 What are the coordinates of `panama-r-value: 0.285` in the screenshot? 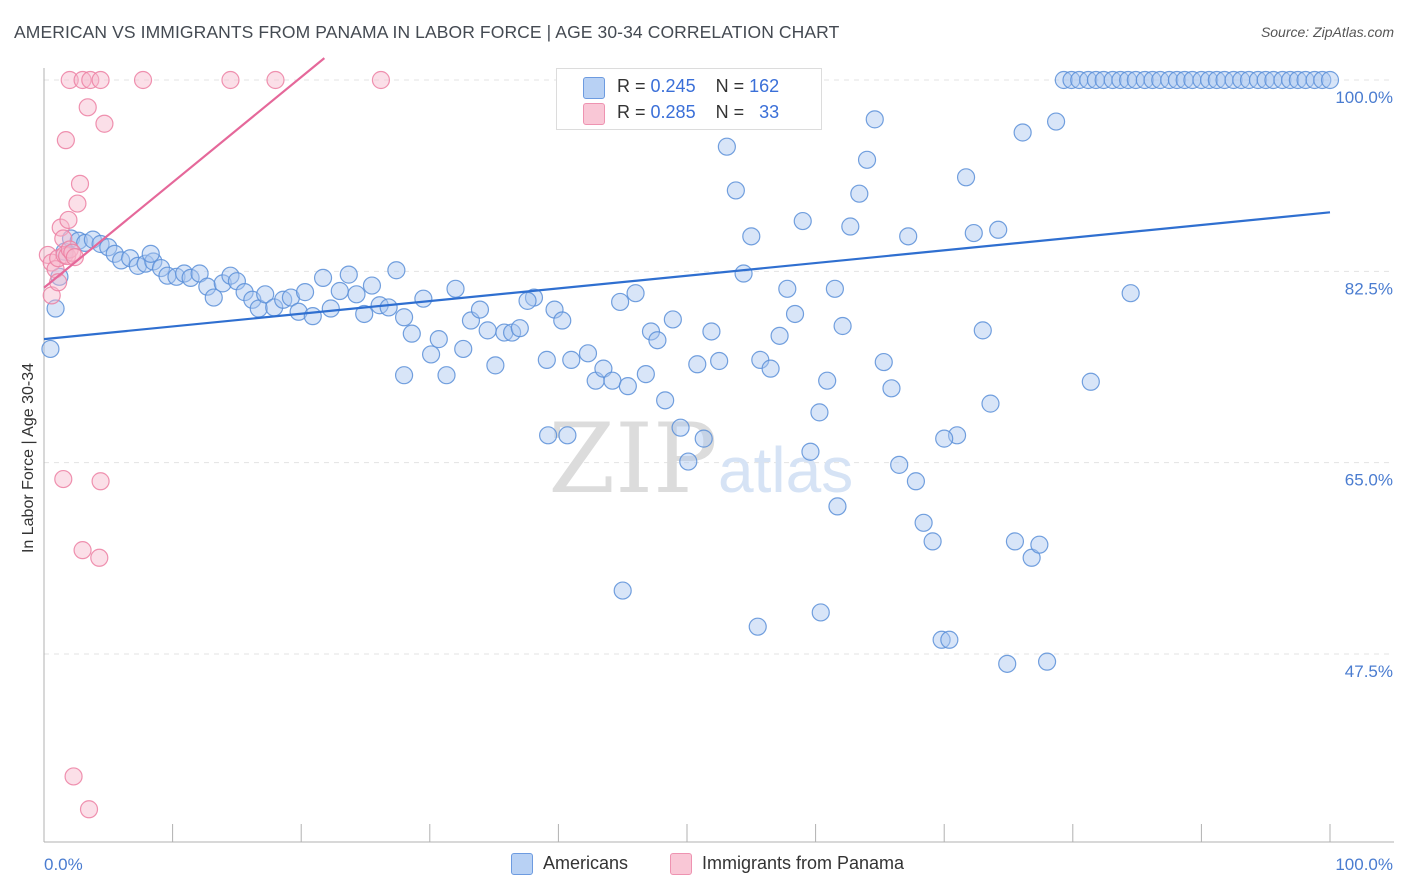 It's located at (673, 112).